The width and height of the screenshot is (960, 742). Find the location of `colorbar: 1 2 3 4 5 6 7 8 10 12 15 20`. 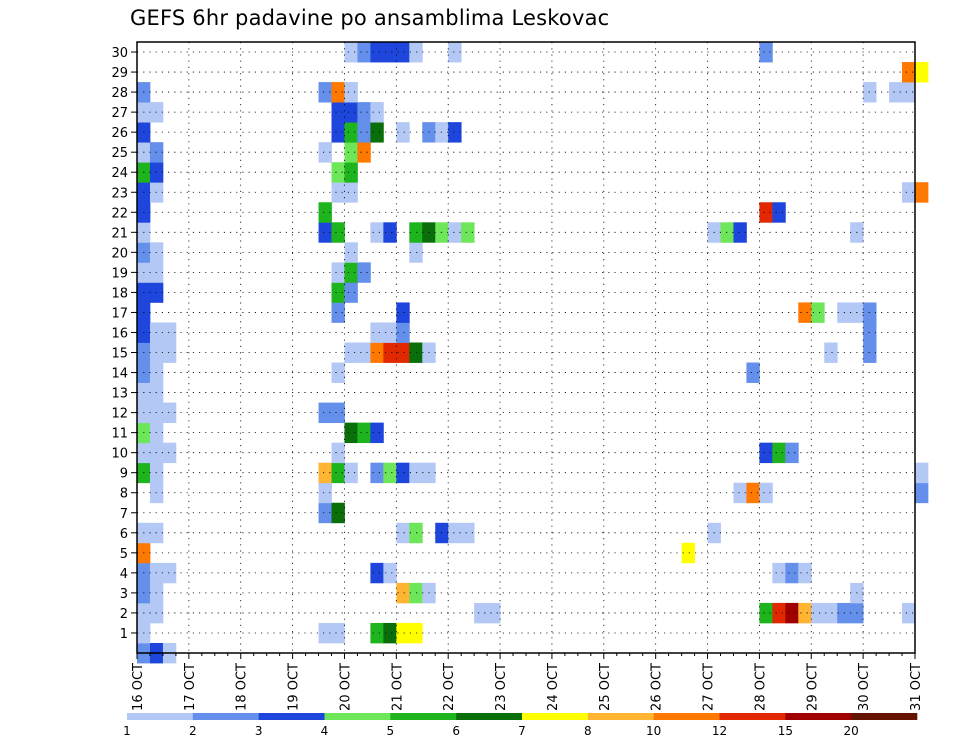

colorbar: 1 2 3 4 5 6 7 8 10 12 15 20 is located at coordinates (520, 725).